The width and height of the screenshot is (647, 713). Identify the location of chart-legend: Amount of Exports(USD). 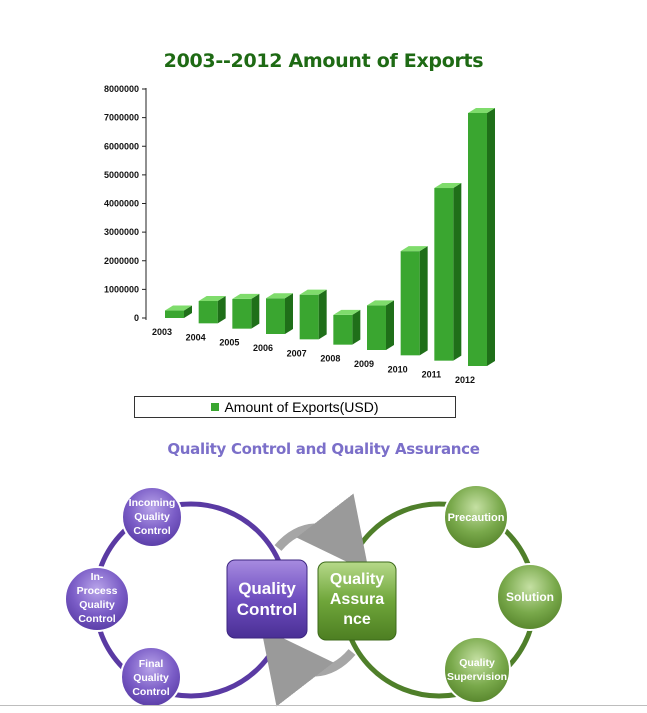
(295, 407).